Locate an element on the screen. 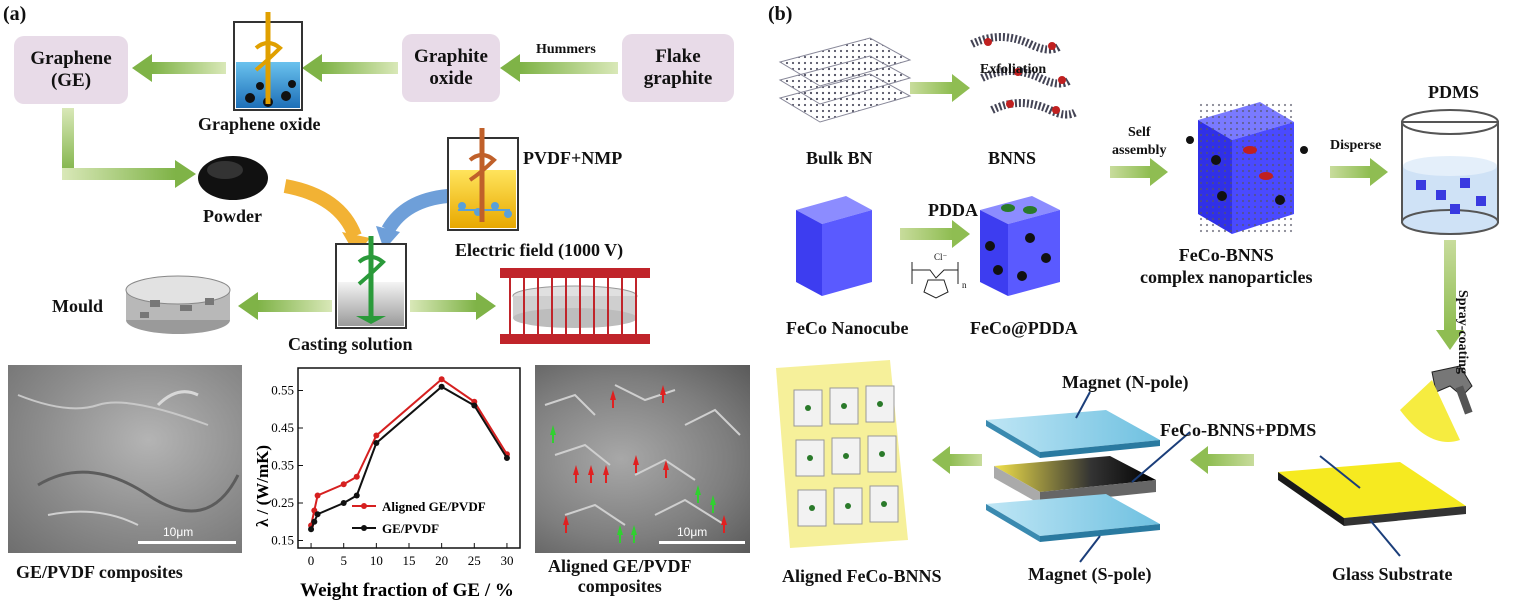 Image resolution: width=1515 pixels, height=600 pixels. pdms-label: PDMS is located at coordinates (1453, 92).